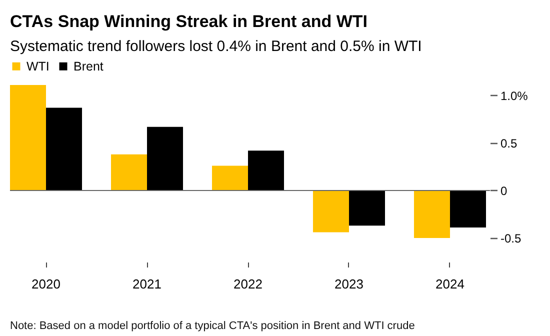  I want to click on x-tick-label: 2021, so click(147, 284).